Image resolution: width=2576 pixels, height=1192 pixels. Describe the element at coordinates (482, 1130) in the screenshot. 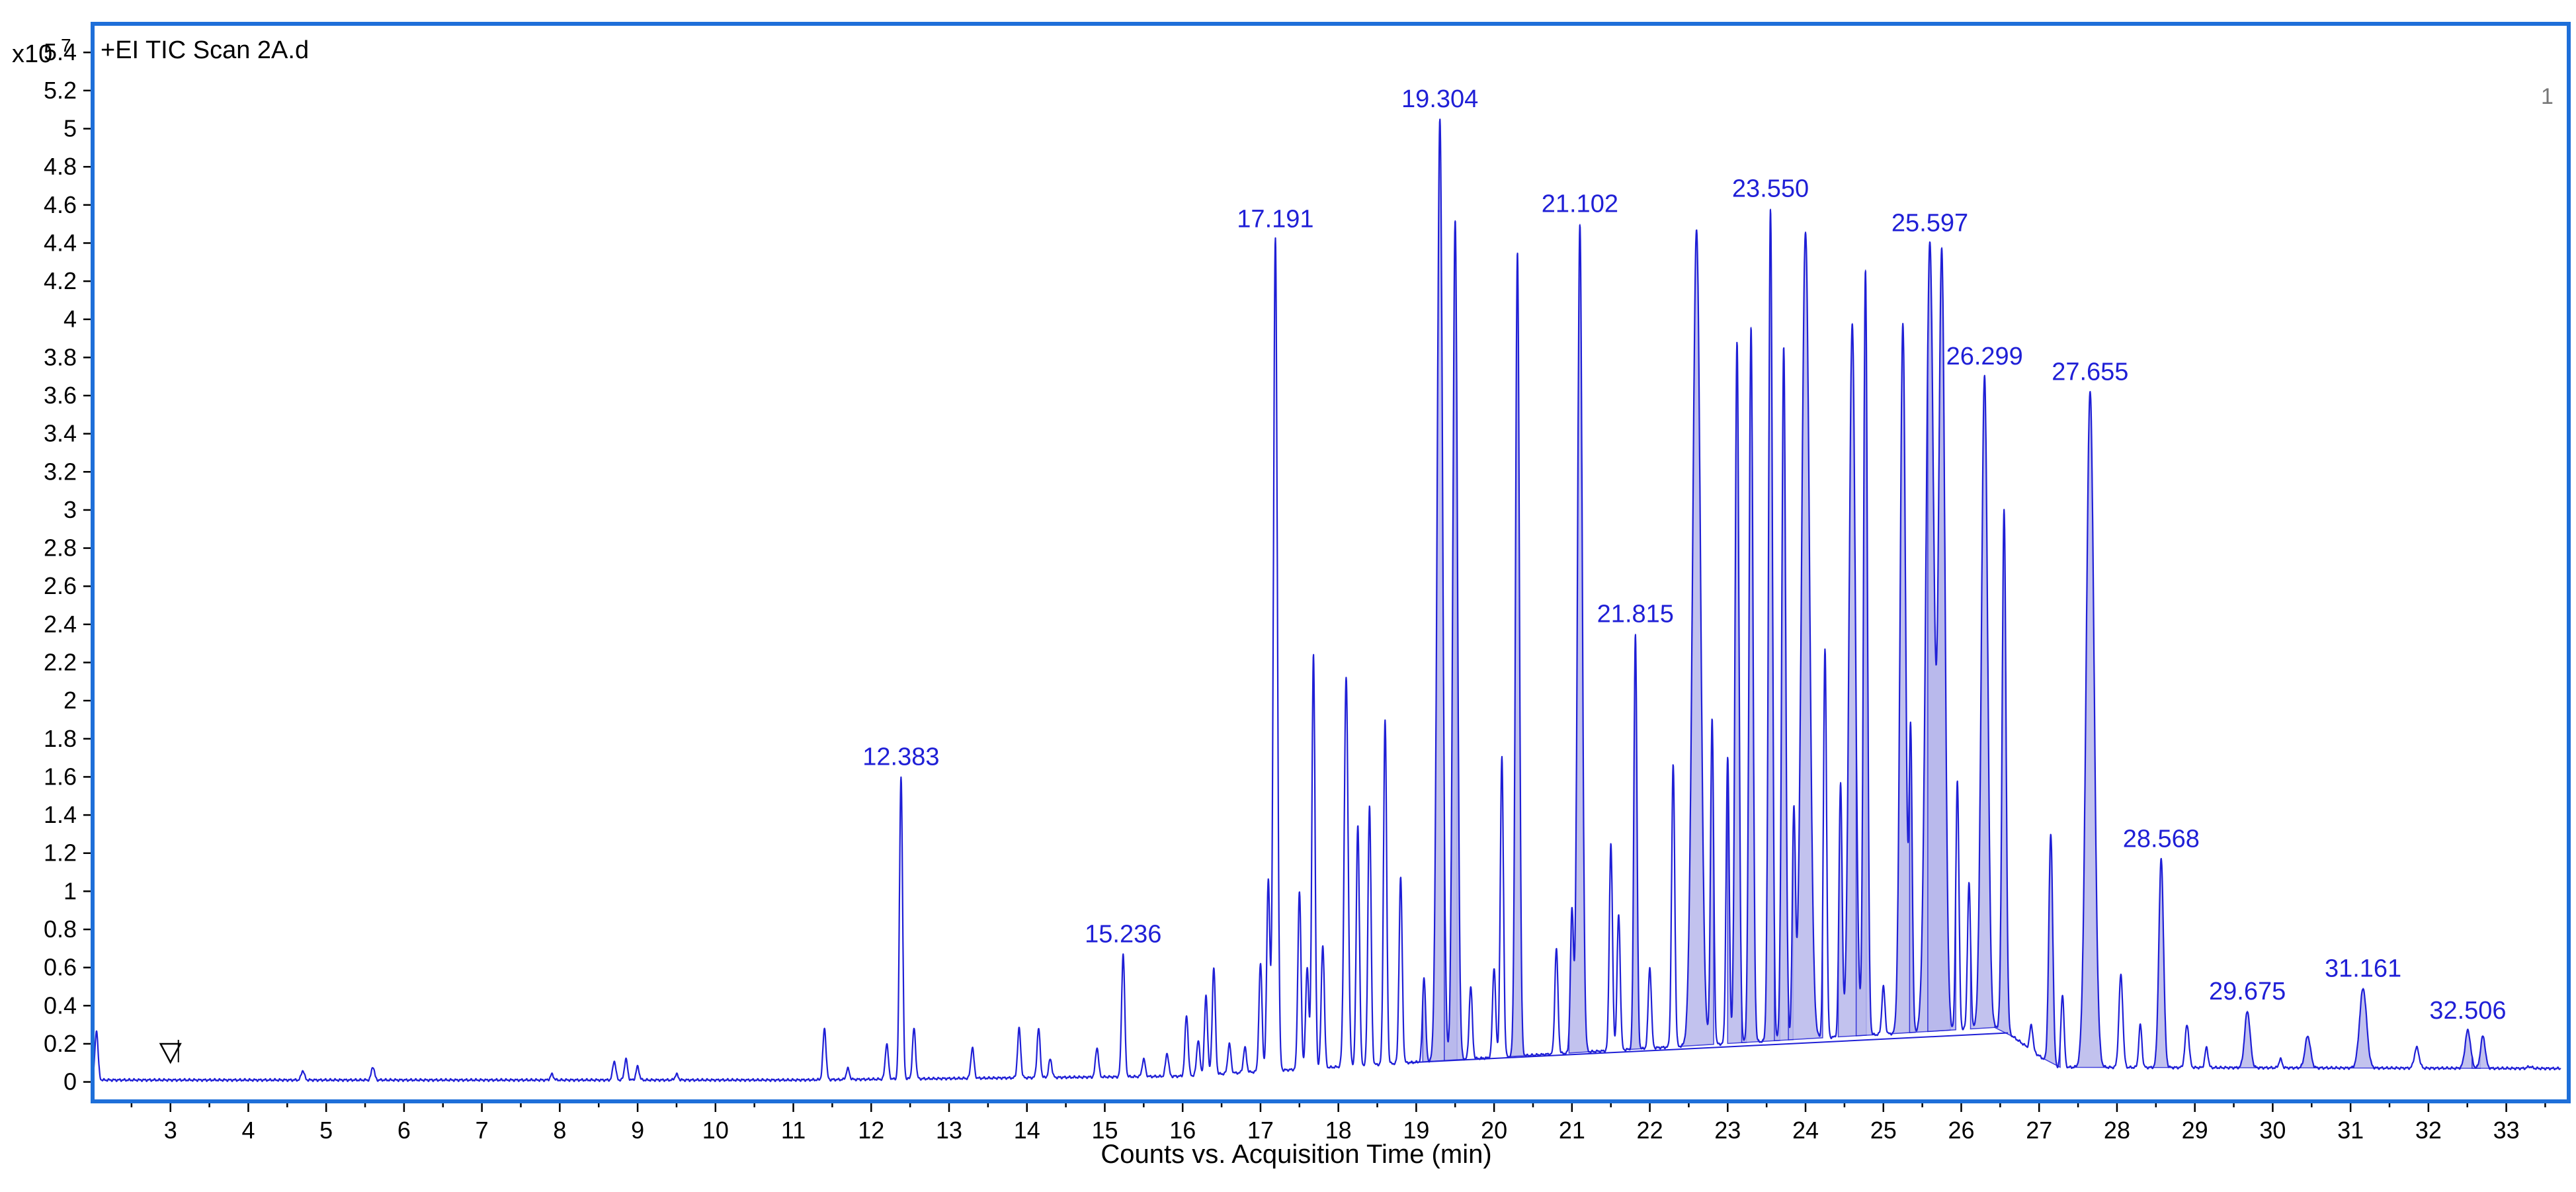

I see `x-tick-label: 7` at that location.